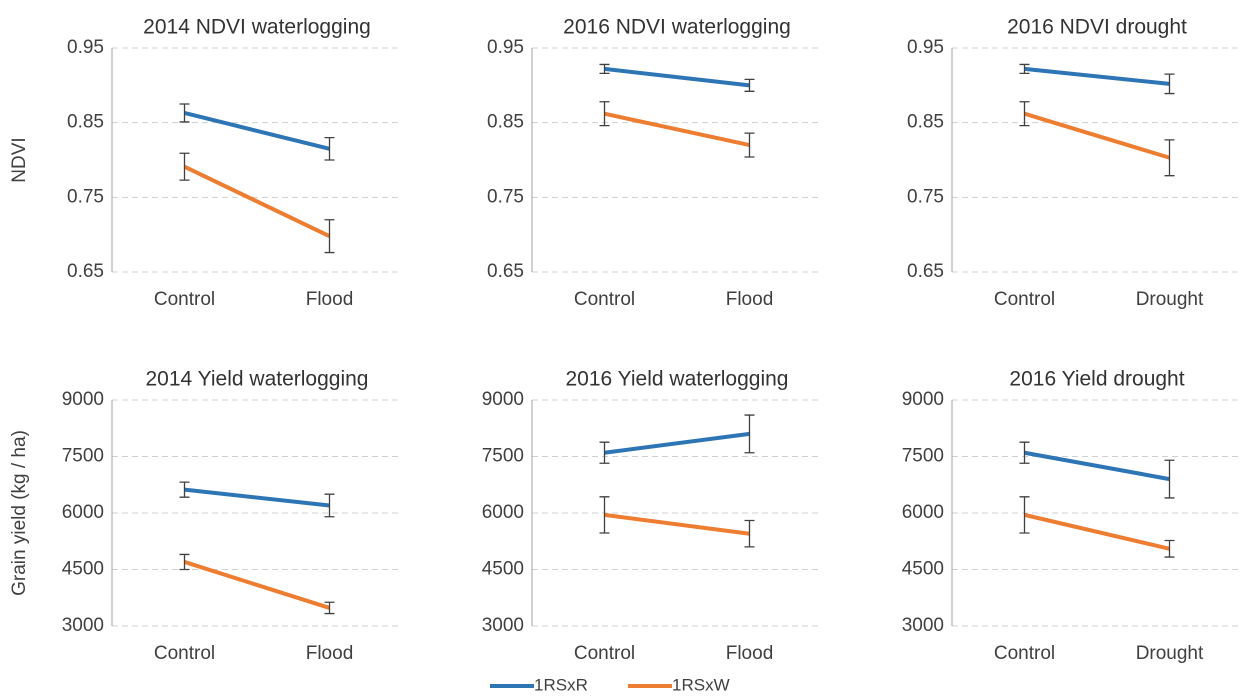 This screenshot has width=1254, height=698. I want to click on y-axis-label: NDVI, so click(19, 159).